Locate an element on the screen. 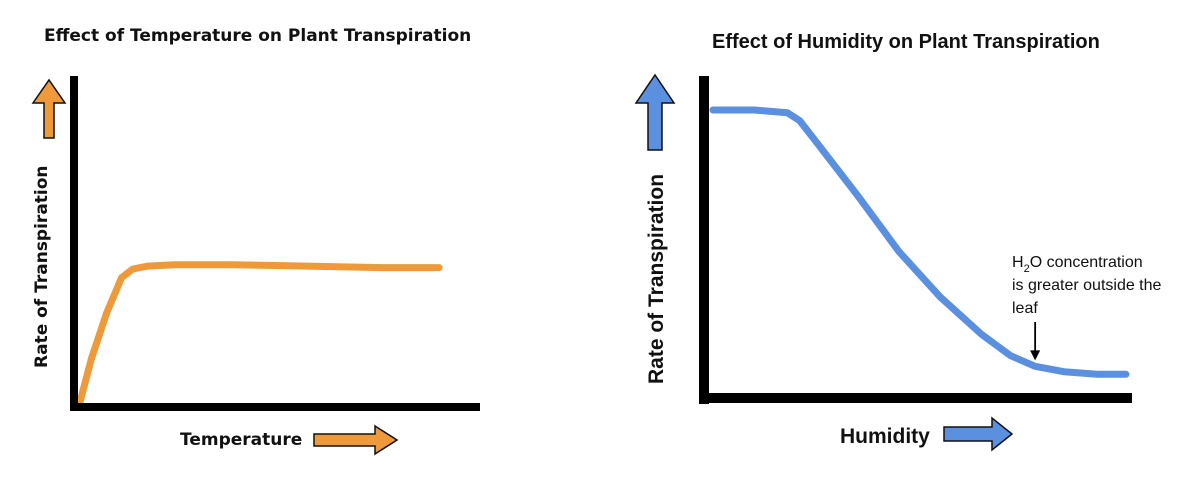  humidity-x-arrow-icon is located at coordinates (978, 434).